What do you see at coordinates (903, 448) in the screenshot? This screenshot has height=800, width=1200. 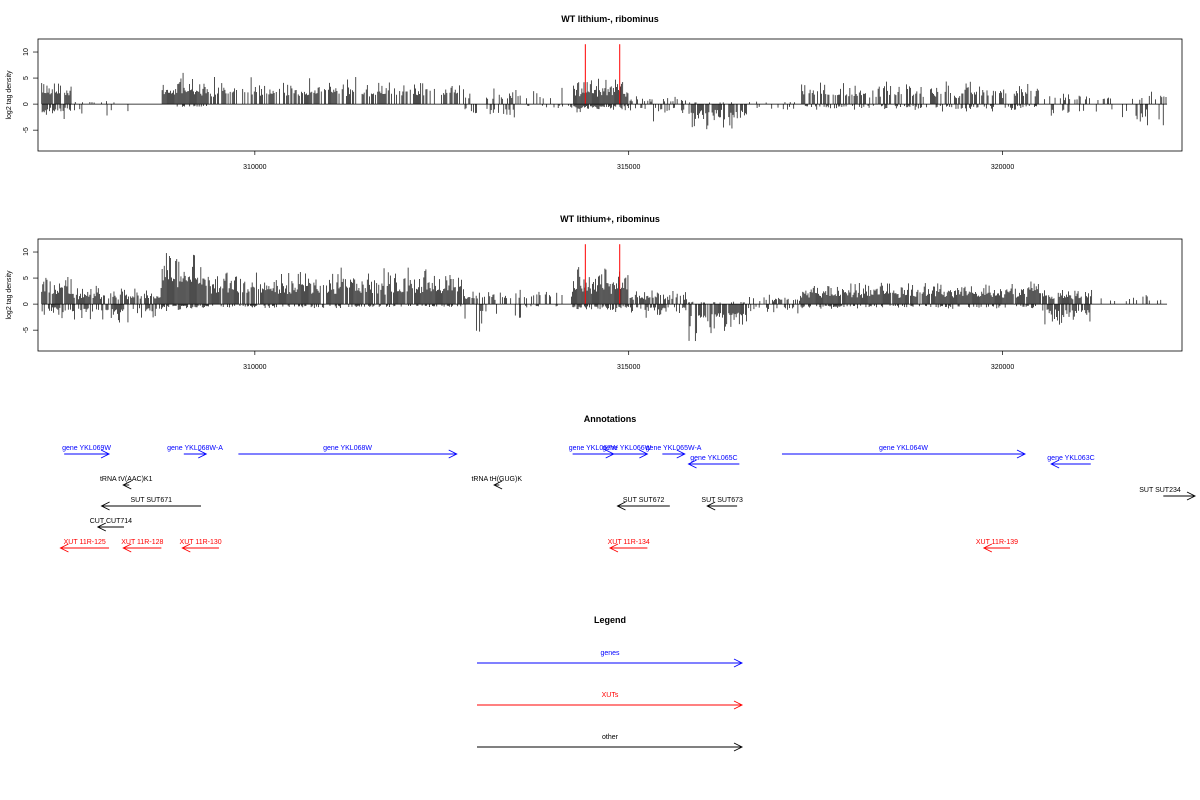 I see `feature-label: gene YKL064W` at bounding box center [903, 448].